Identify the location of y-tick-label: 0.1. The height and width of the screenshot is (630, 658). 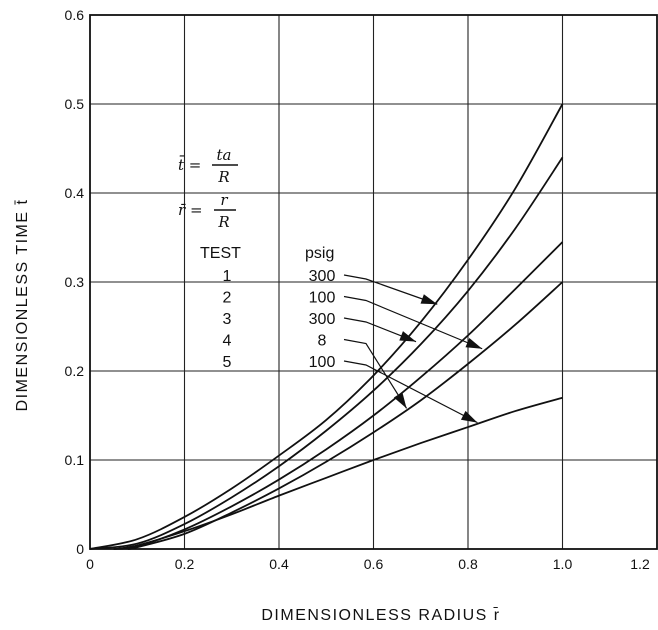
(75, 460).